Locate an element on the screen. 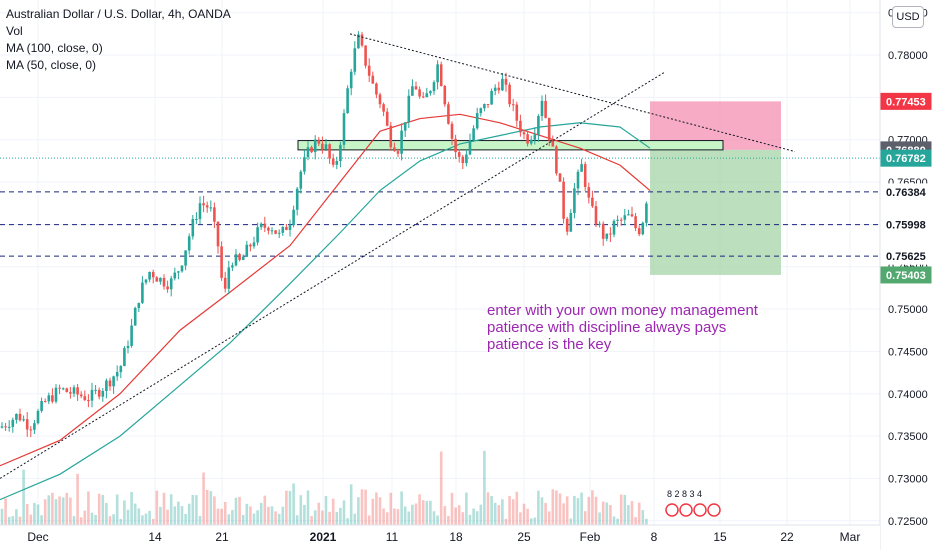 Image resolution: width=932 pixels, height=555 pixels. price-label-text: 0.75403 is located at coordinates (906, 276).